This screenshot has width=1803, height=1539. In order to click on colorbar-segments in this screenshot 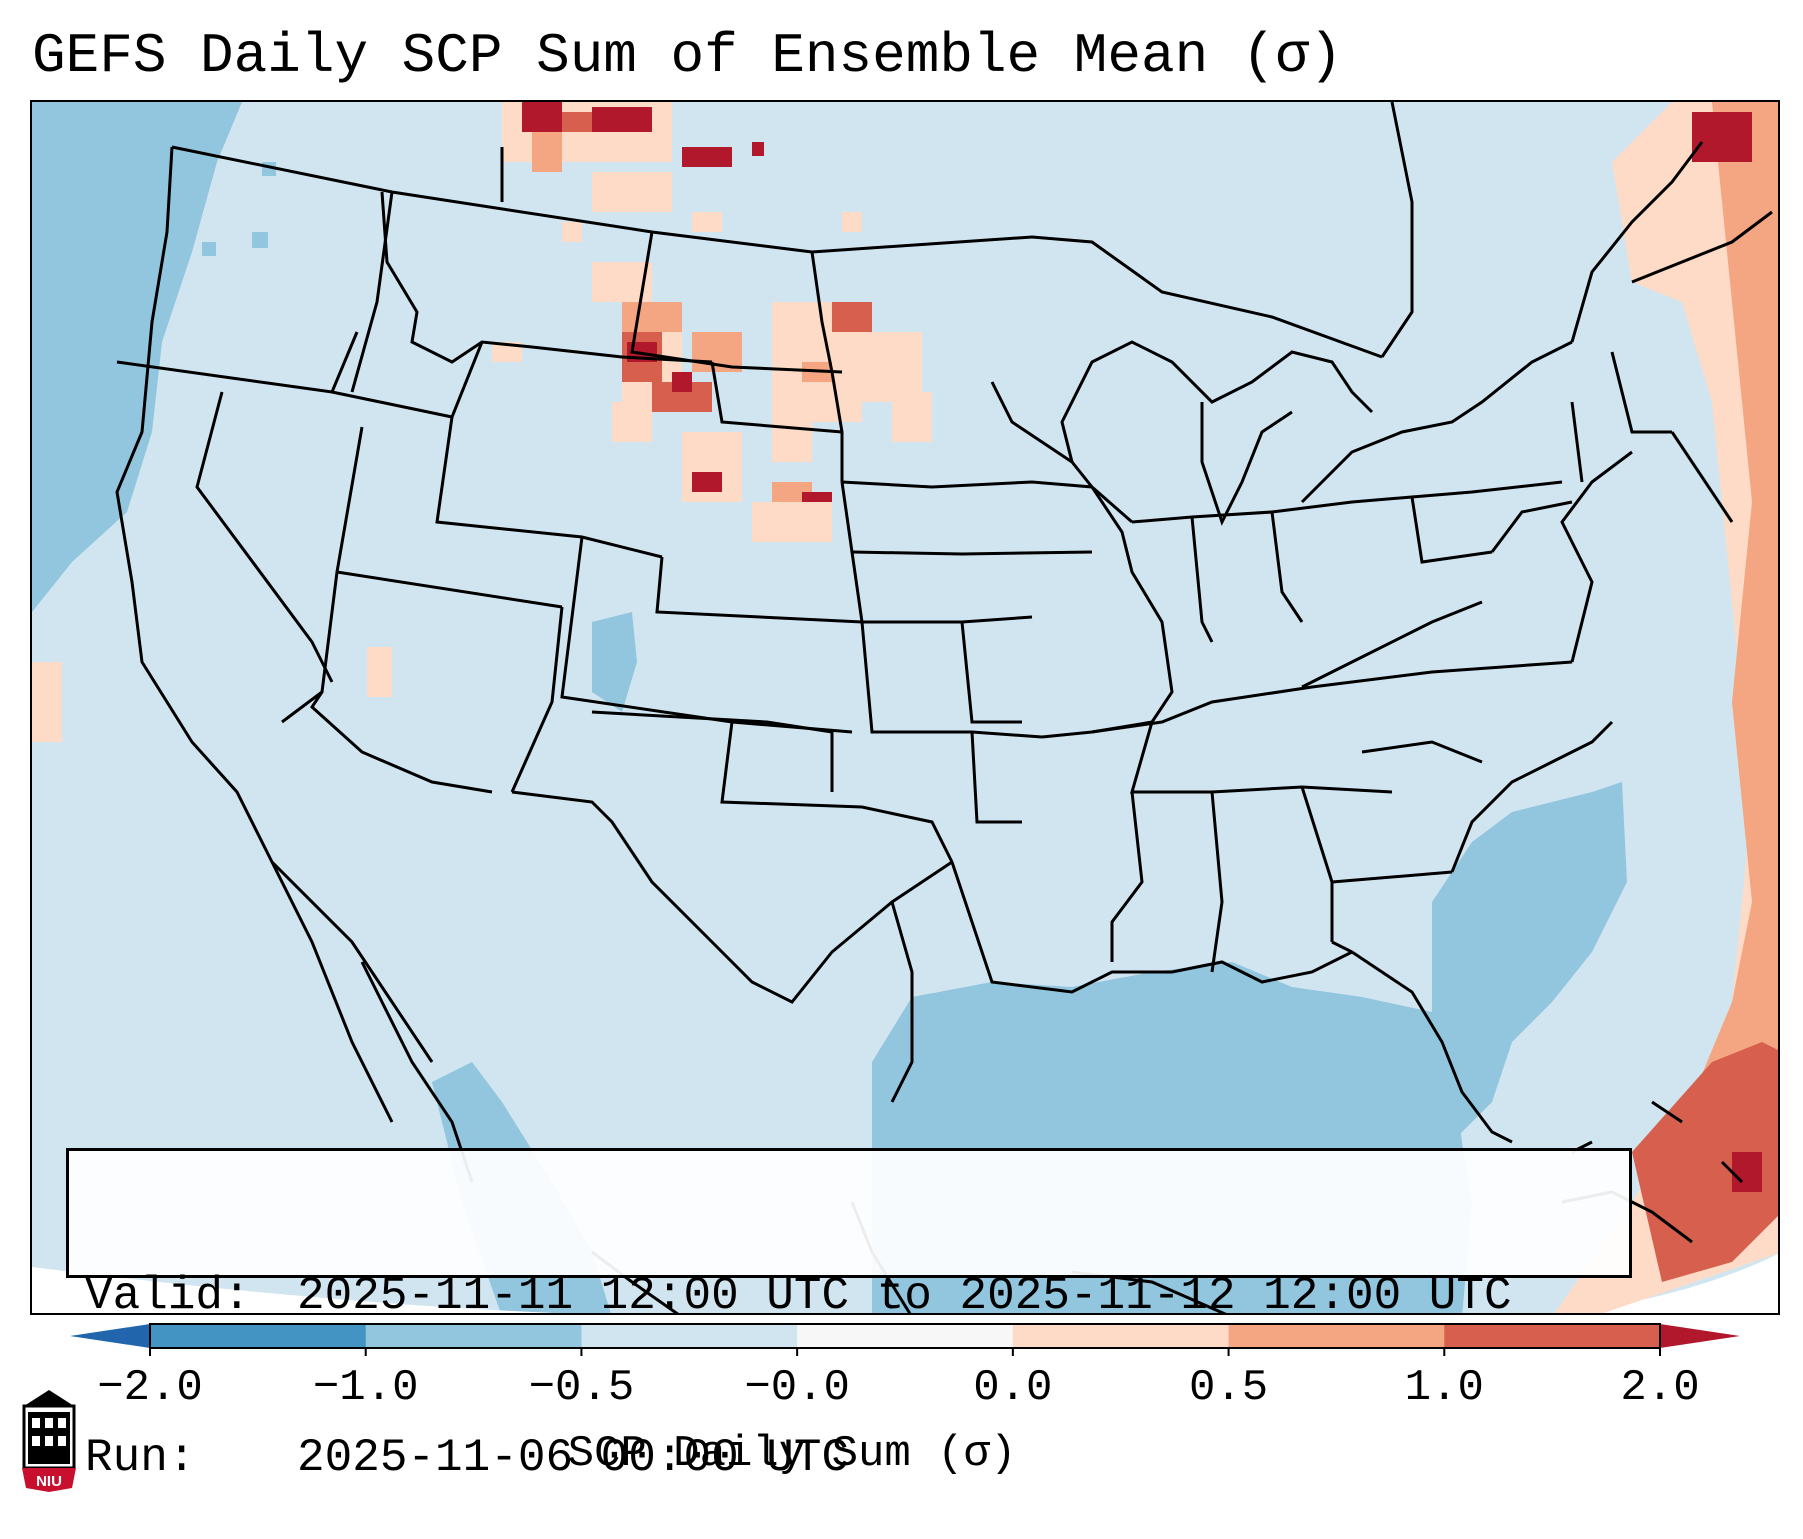, I will do `click(905, 1336)`.